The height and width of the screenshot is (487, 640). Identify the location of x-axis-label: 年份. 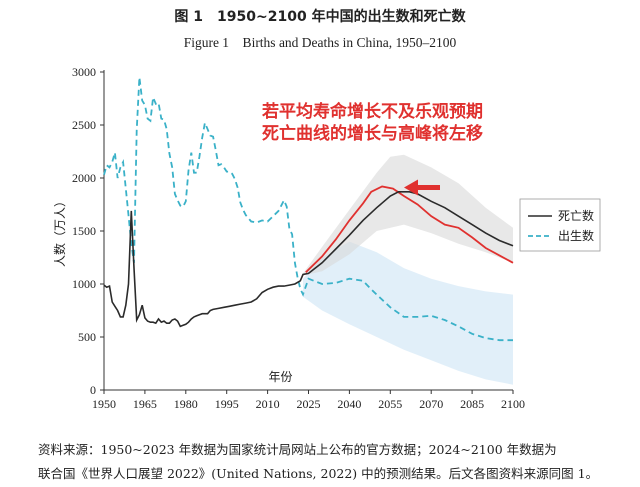
(280, 377).